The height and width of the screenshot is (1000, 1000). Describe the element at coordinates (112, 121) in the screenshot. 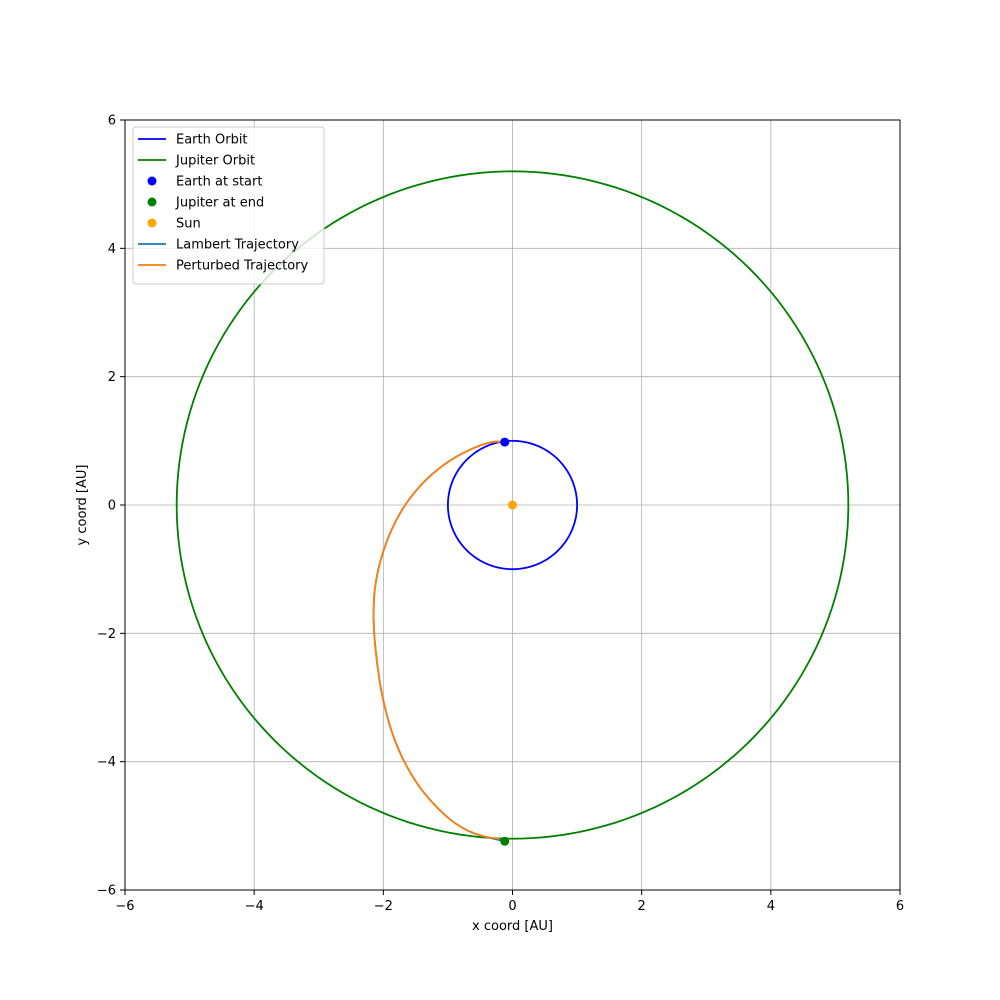

I see `y-tick-label: 6` at that location.